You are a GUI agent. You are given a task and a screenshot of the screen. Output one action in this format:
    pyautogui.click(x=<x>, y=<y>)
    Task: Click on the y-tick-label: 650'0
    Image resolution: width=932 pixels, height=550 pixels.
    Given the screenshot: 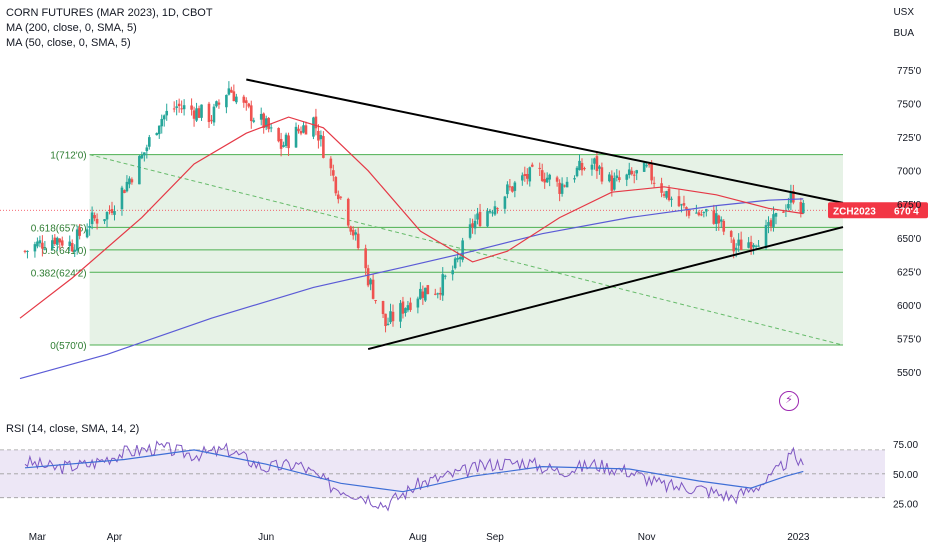 What is the action you would take?
    pyautogui.click(x=909, y=239)
    